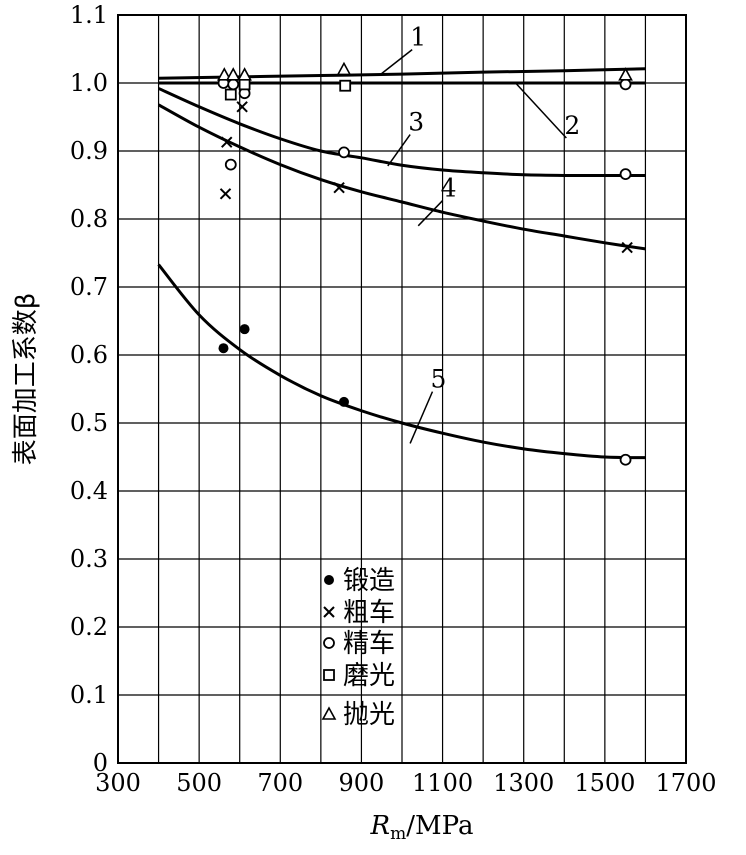  What do you see at coordinates (369, 715) in the screenshot?
I see `legend-label: 抛光` at bounding box center [369, 715].